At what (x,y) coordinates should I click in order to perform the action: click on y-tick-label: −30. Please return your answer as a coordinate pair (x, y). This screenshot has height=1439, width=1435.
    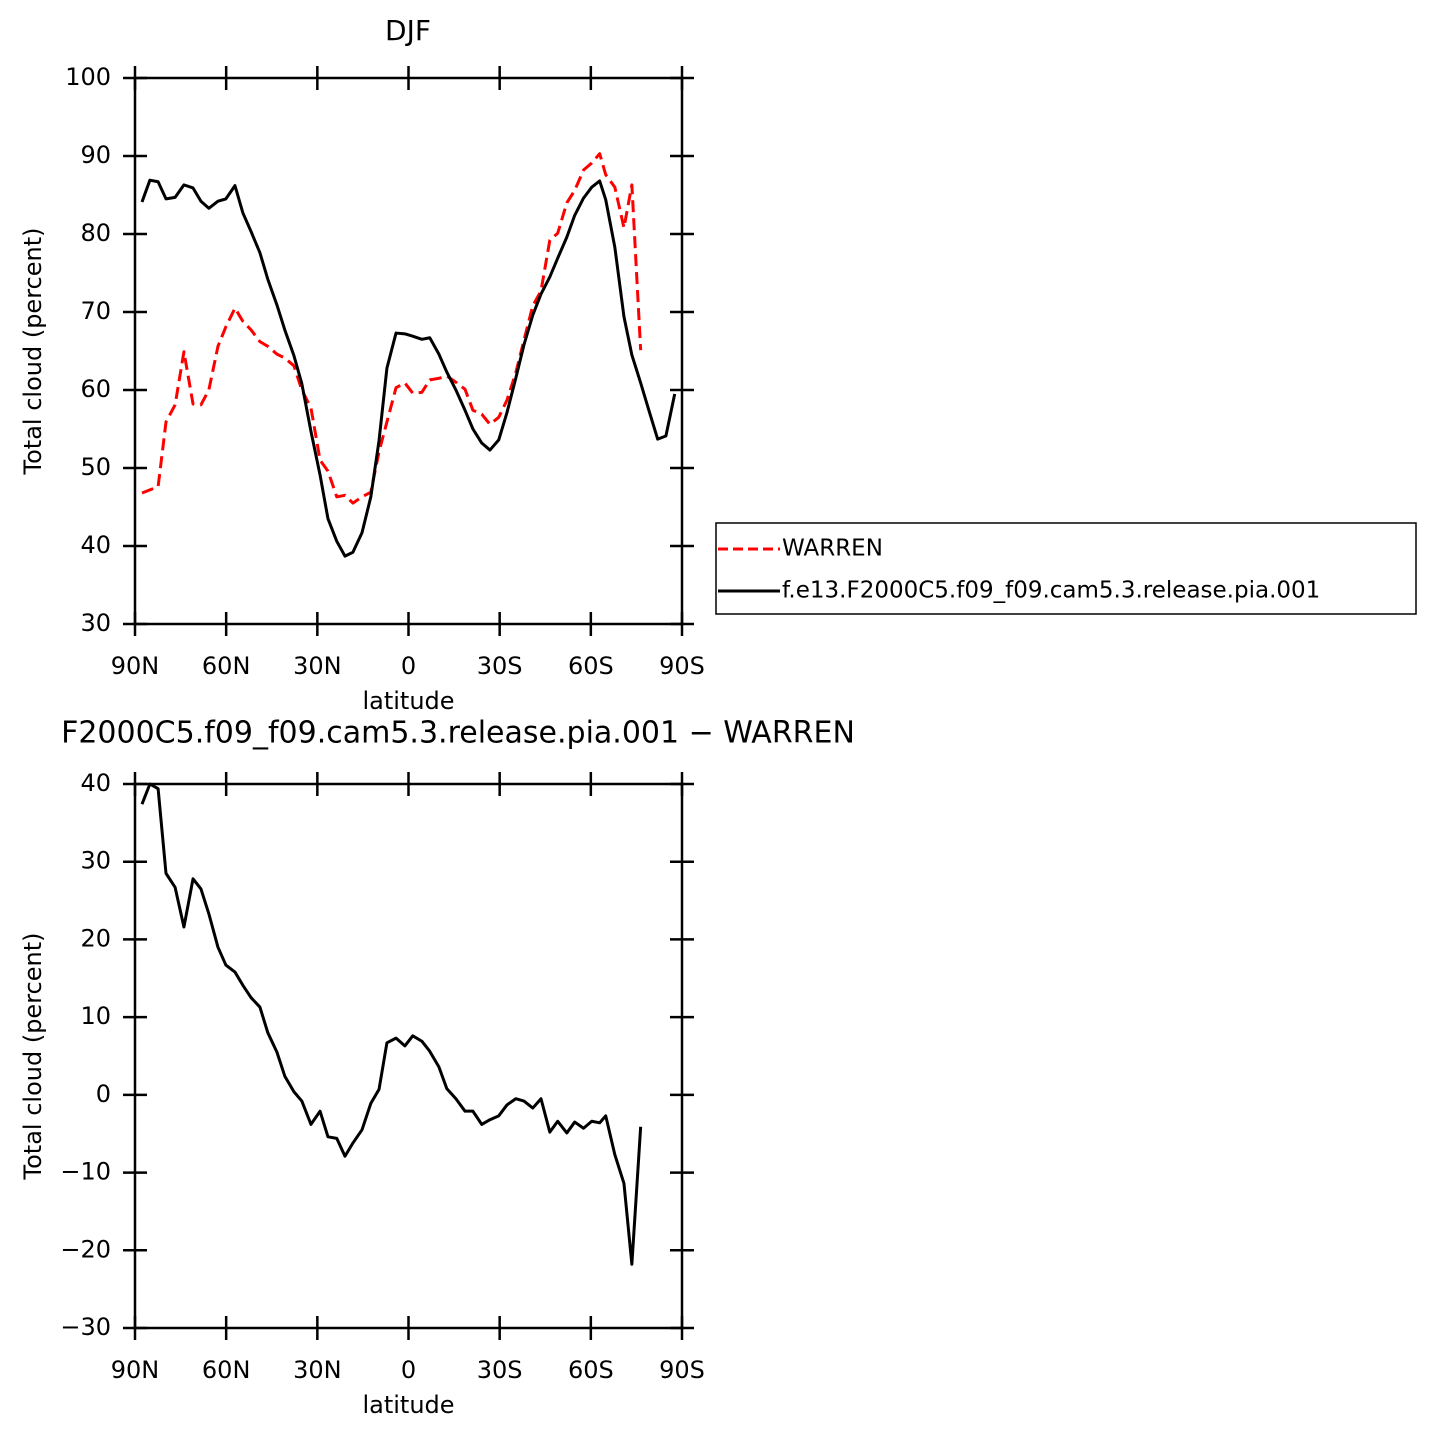
    Looking at the image, I should click on (85, 1327).